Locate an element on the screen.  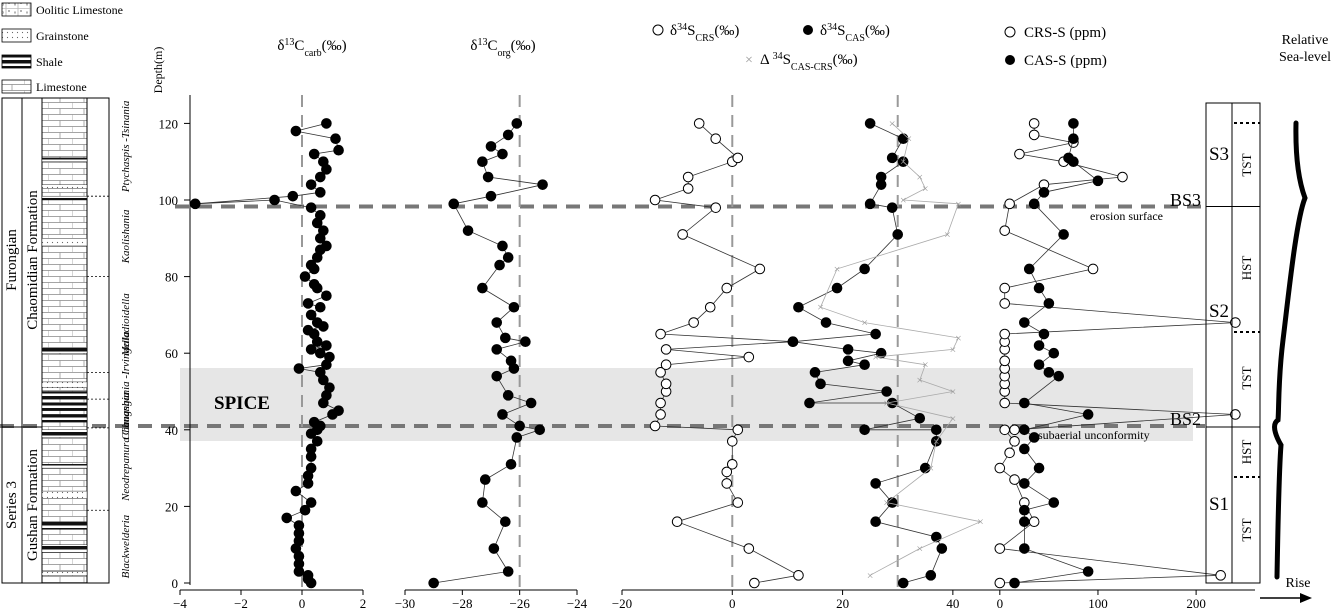
panel-1: −4 −2 0 2 is located at coordinates (269, 352).